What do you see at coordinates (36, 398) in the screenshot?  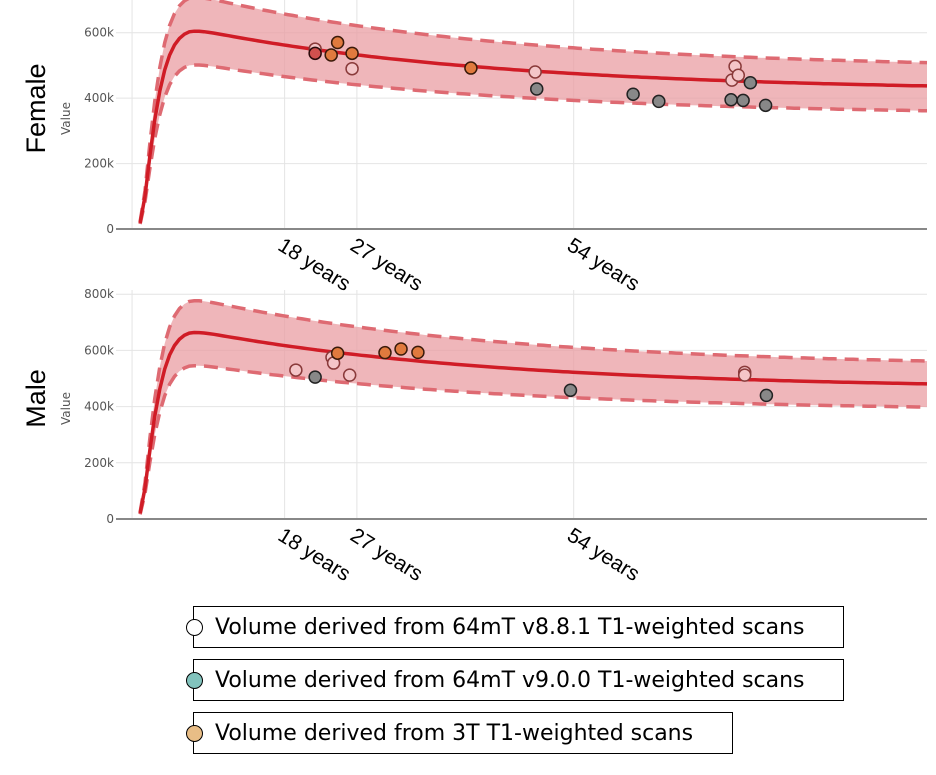 I see `panel-label: Male` at bounding box center [36, 398].